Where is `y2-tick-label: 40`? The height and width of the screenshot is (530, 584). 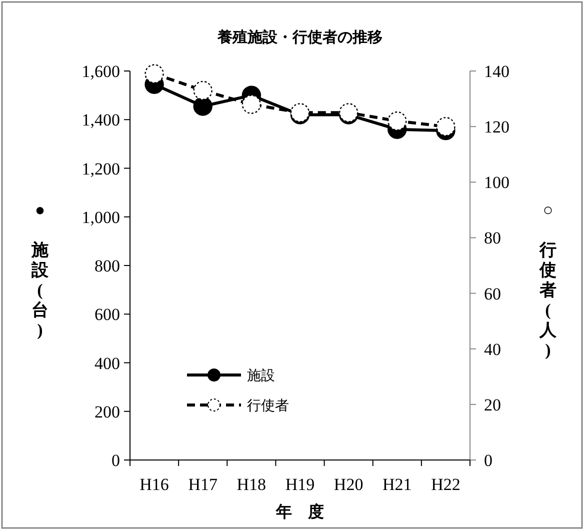 y2-tick-label: 40 is located at coordinates (492, 349).